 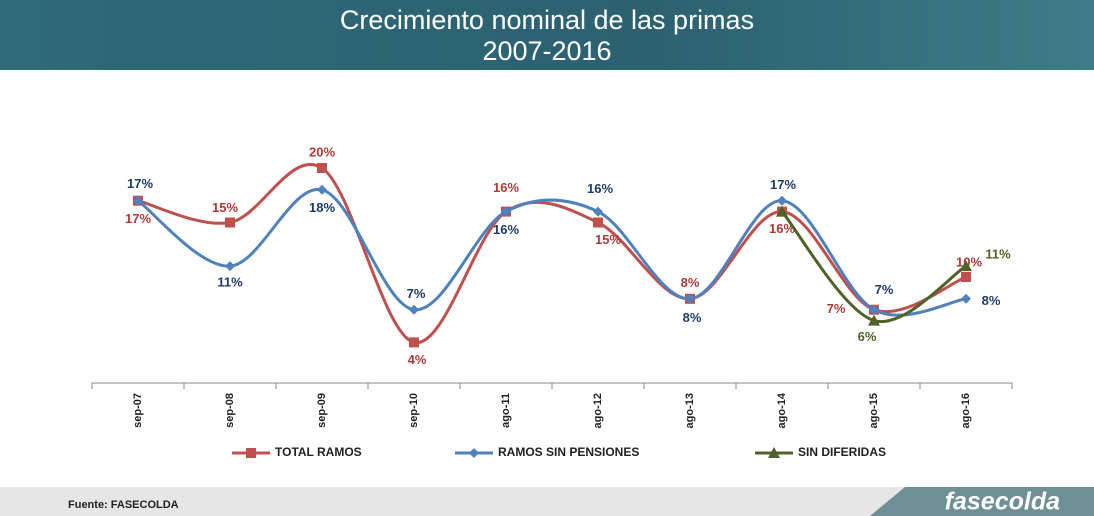 What do you see at coordinates (417, 359) in the screenshot?
I see `data-label: 4%` at bounding box center [417, 359].